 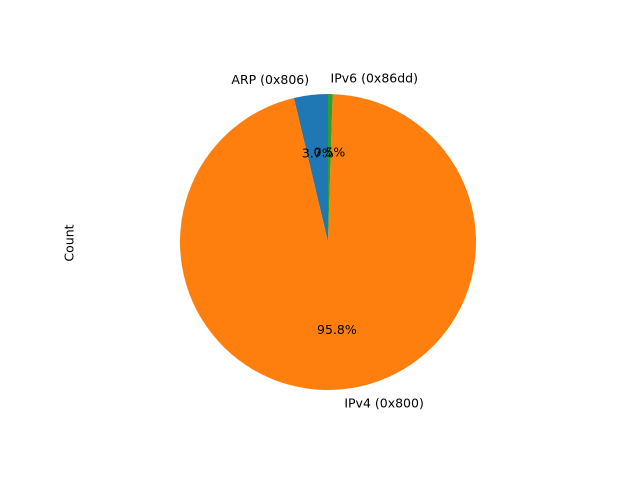 What do you see at coordinates (374, 78) in the screenshot?
I see `slice-label-2: IPv6 (0x86dd)` at bounding box center [374, 78].